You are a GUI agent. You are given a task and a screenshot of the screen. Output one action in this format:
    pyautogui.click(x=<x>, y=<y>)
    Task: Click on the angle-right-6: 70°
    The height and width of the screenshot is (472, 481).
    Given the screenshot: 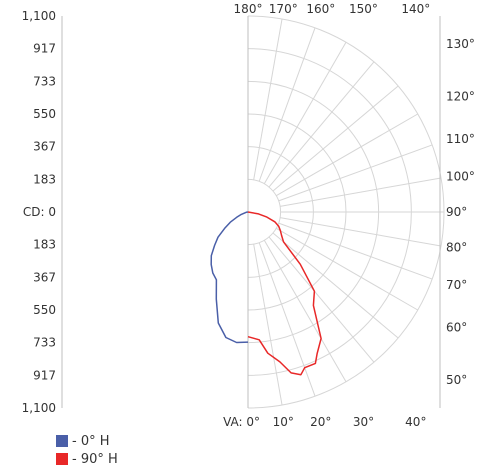 What is the action you would take?
    pyautogui.click(x=456, y=285)
    